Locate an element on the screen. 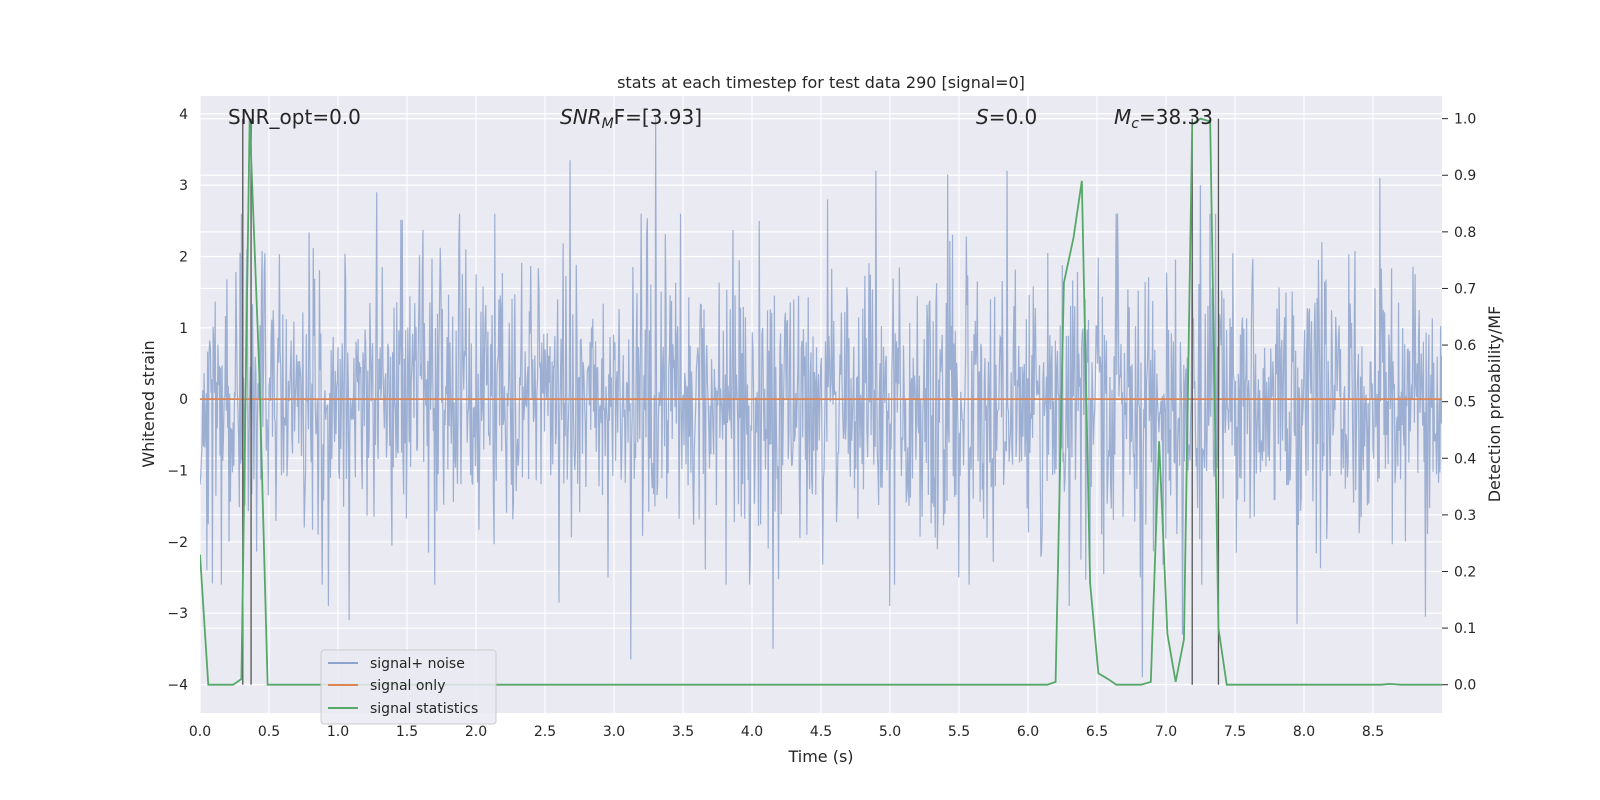 This screenshot has width=1600, height=800. legend-box is located at coordinates (408, 687).